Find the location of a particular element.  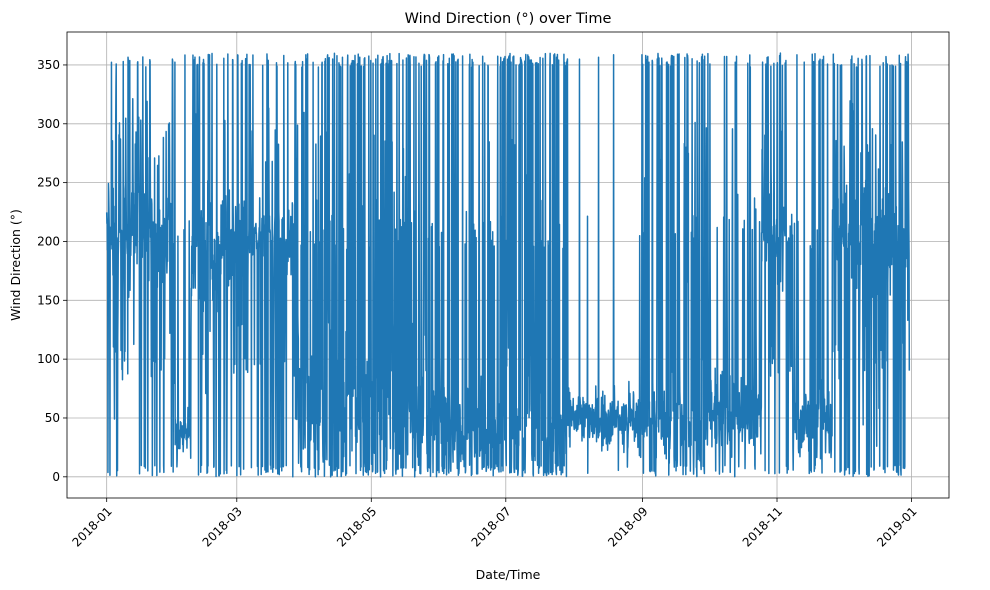

y-tick-label: 50 is located at coordinates (52, 418).